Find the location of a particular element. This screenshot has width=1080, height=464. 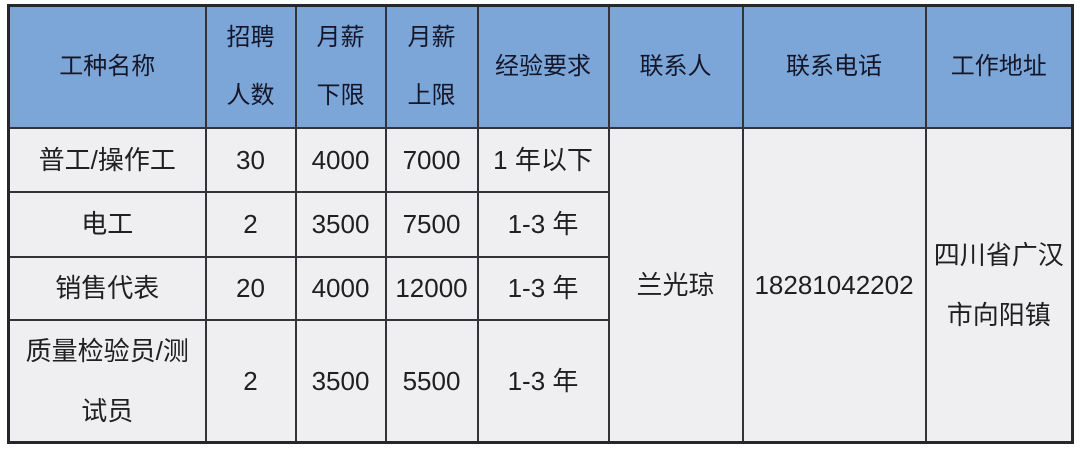

table-row: 电工 2 3500 7500 1-3 年 is located at coordinates (540, 224).